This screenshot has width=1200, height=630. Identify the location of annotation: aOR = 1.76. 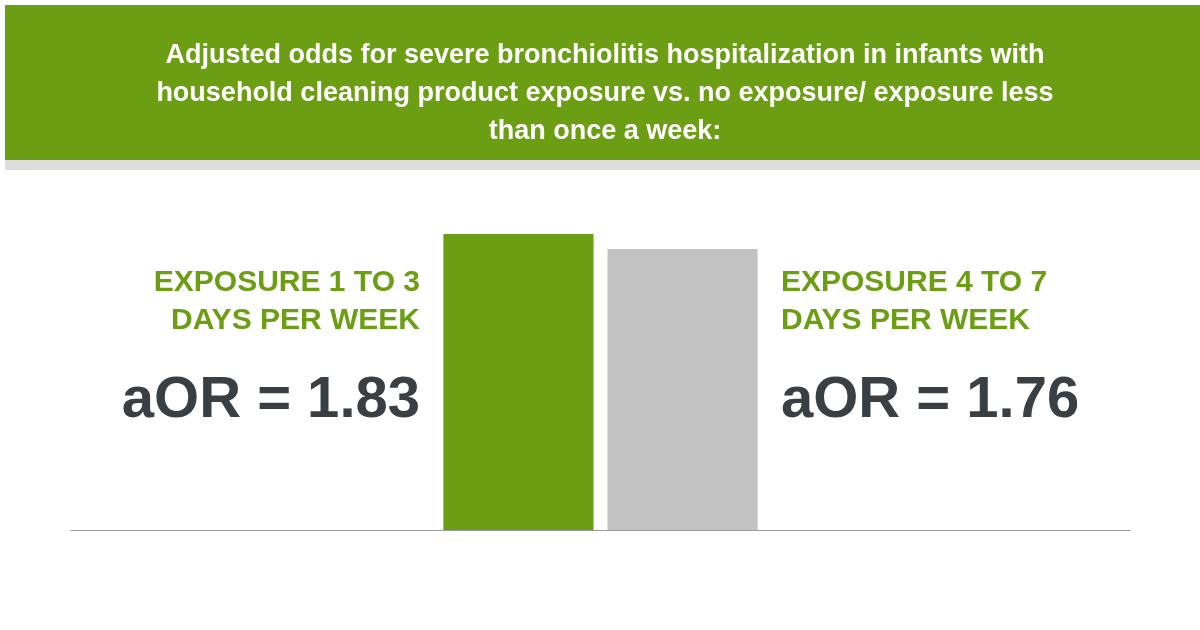
(930, 396).